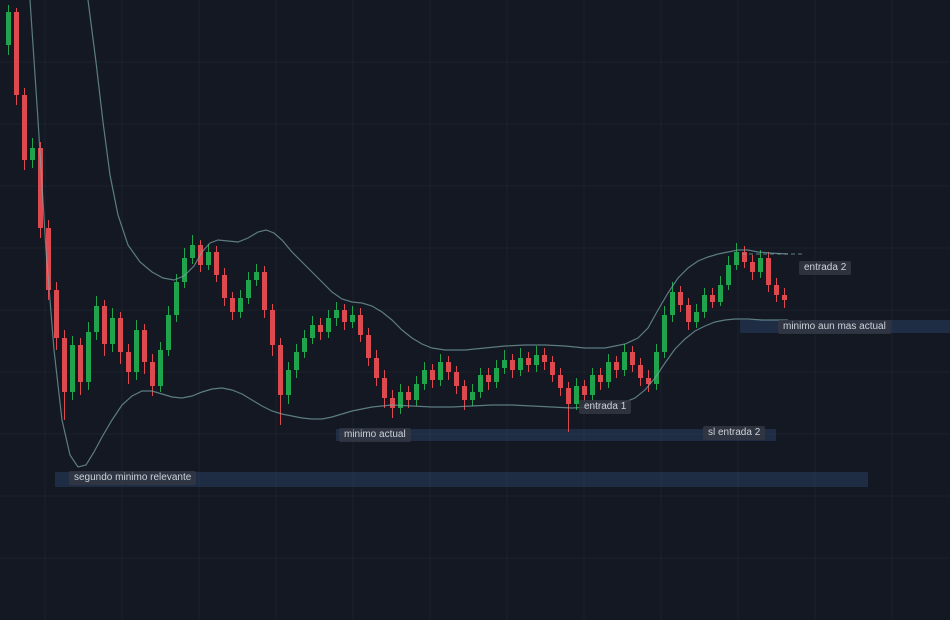 This screenshot has height=620, width=950. What do you see at coordinates (556, 435) in the screenshot?
I see `zone-minimo-actual` at bounding box center [556, 435].